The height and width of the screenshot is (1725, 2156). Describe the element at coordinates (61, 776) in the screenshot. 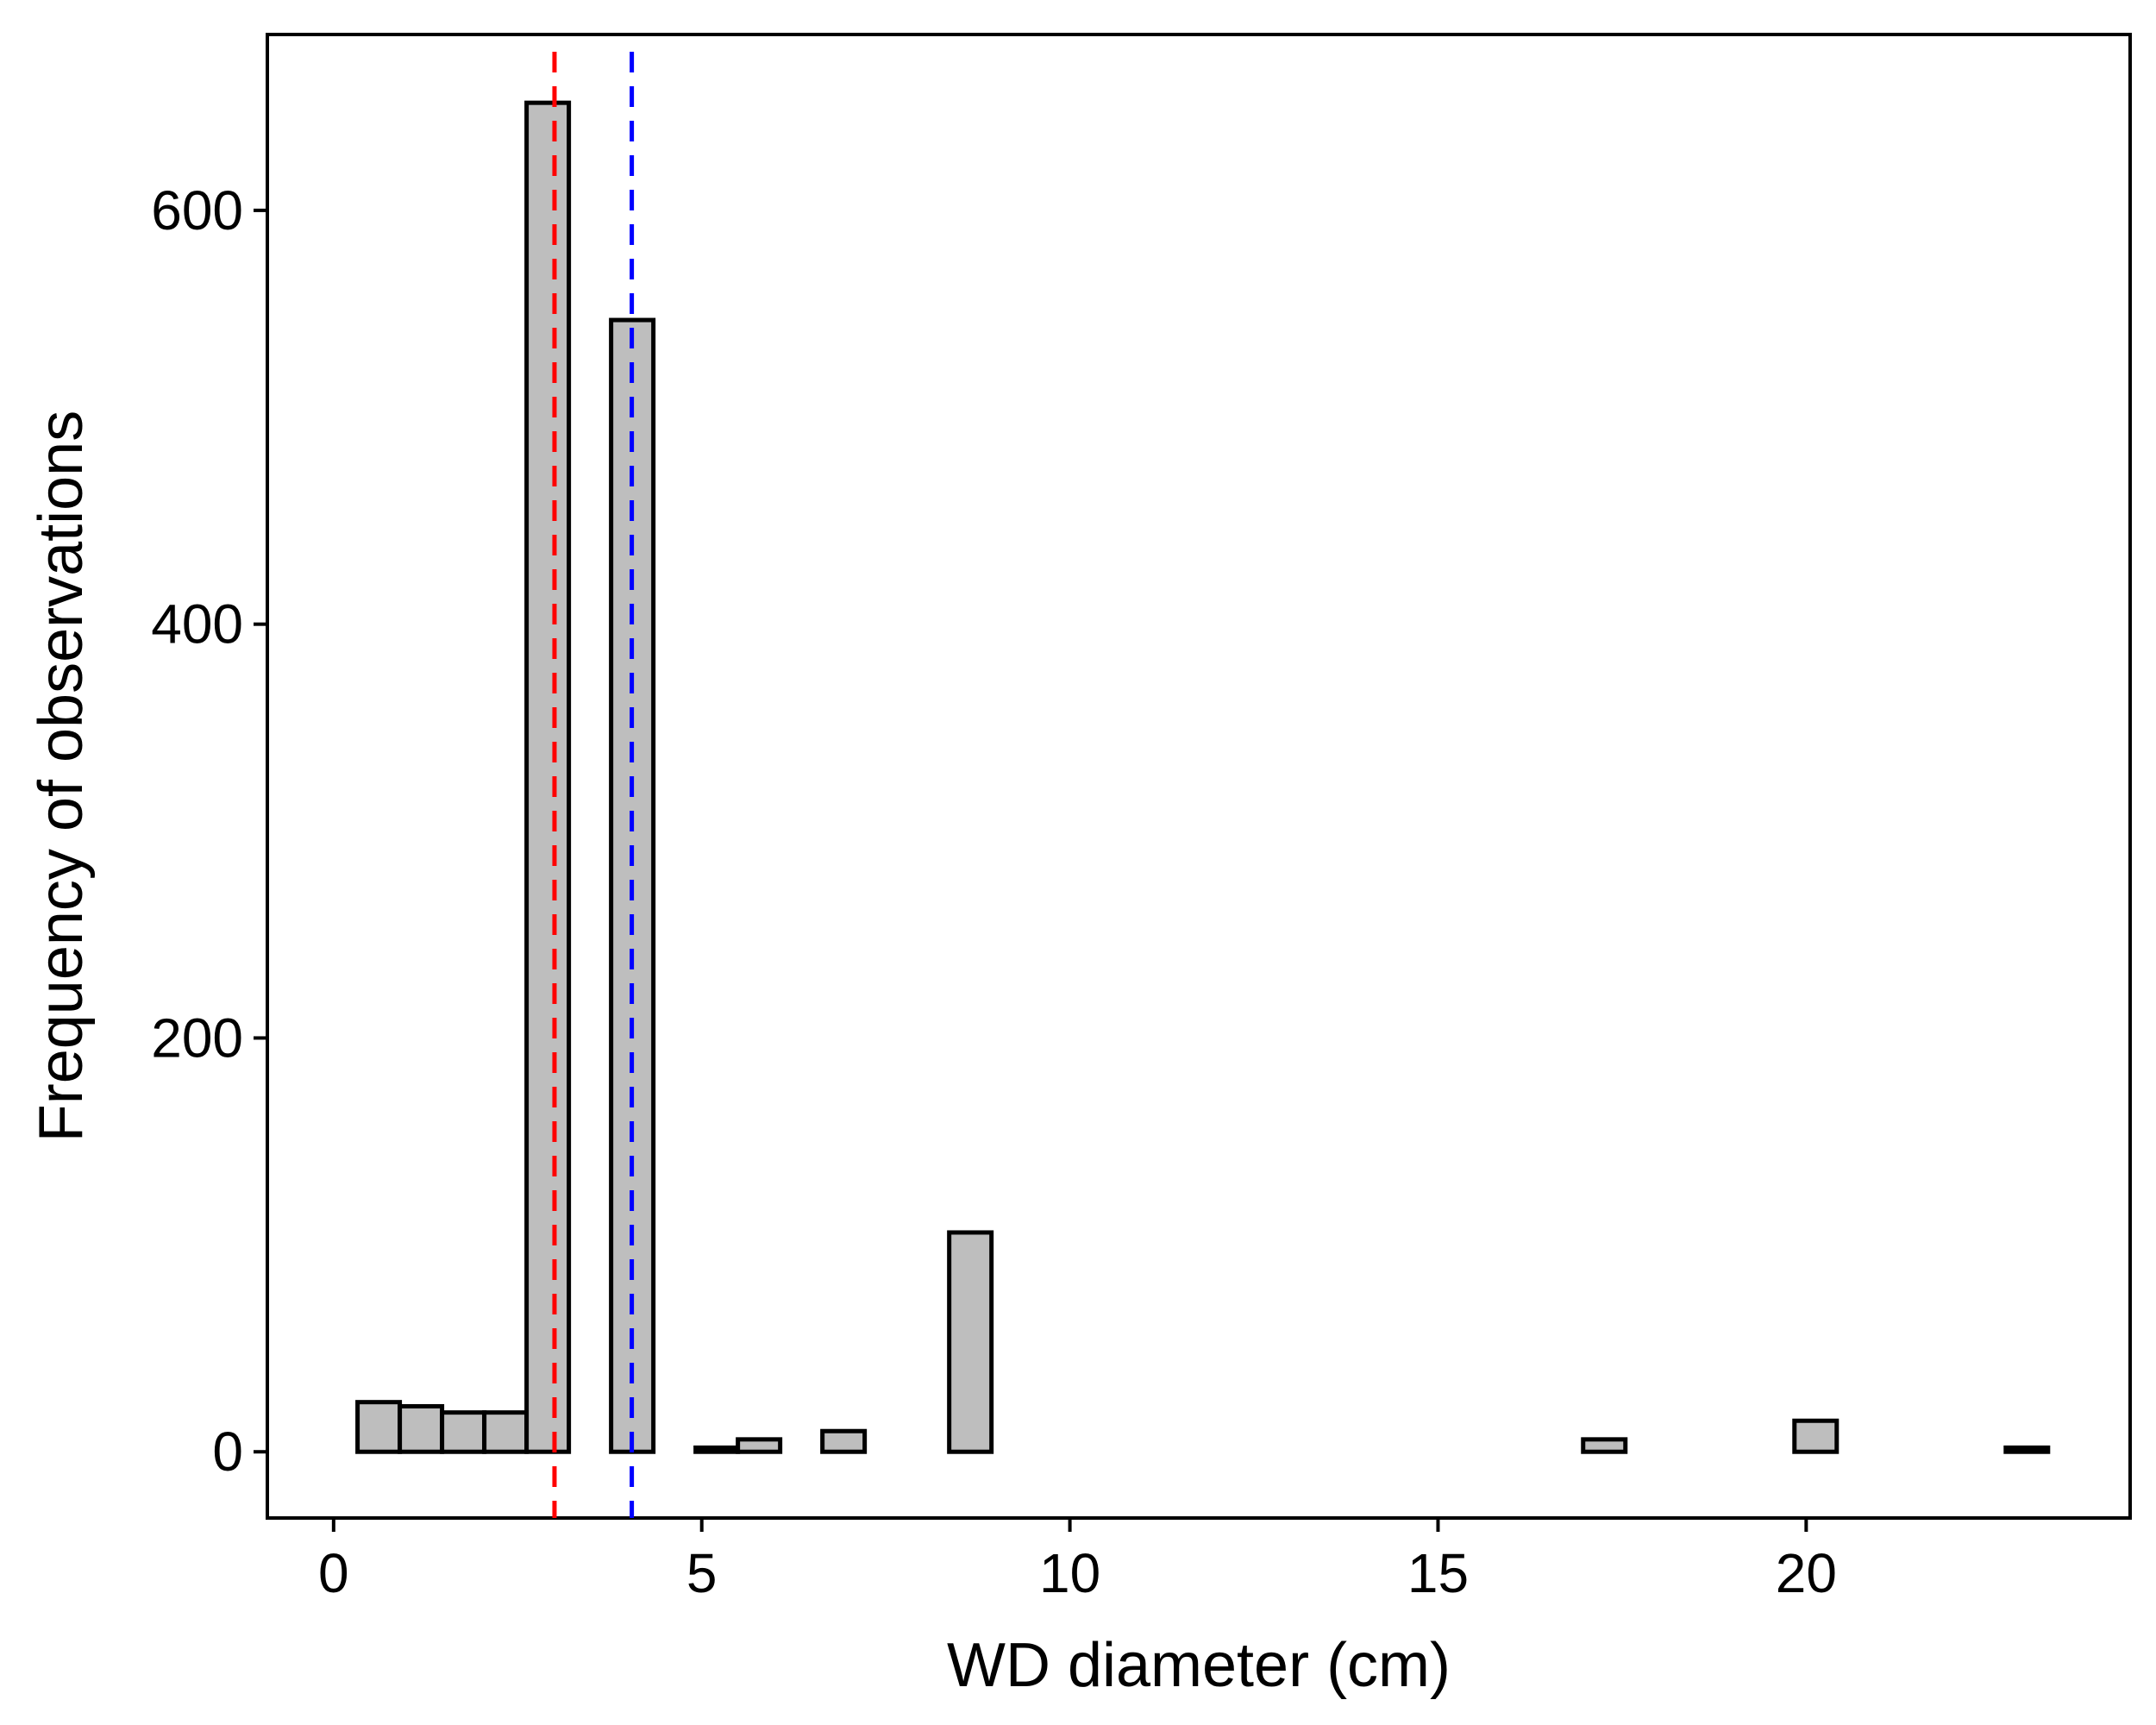

I see `y-axis-title: Frequency of observations` at that location.